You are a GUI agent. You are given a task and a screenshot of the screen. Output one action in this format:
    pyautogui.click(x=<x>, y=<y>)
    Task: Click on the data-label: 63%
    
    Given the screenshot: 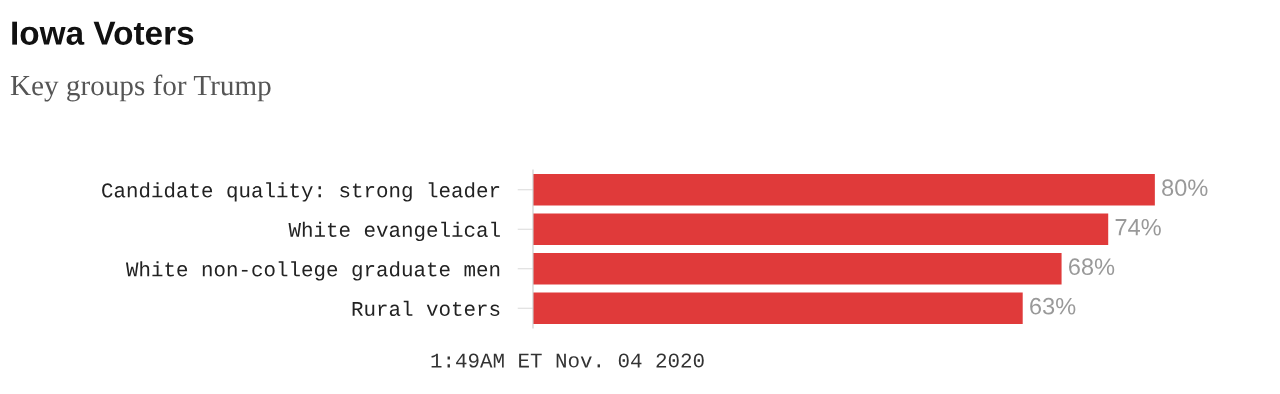 What is the action you would take?
    pyautogui.click(x=1053, y=306)
    